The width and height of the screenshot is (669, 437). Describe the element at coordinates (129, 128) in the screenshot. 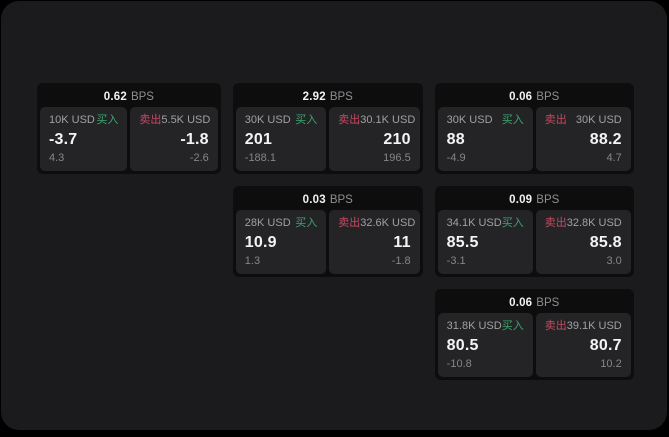

I see `quote-card-1: 0.62 BPS 10K USD 买入 -3.7 4.3 卖出 5.5K USD` at that location.